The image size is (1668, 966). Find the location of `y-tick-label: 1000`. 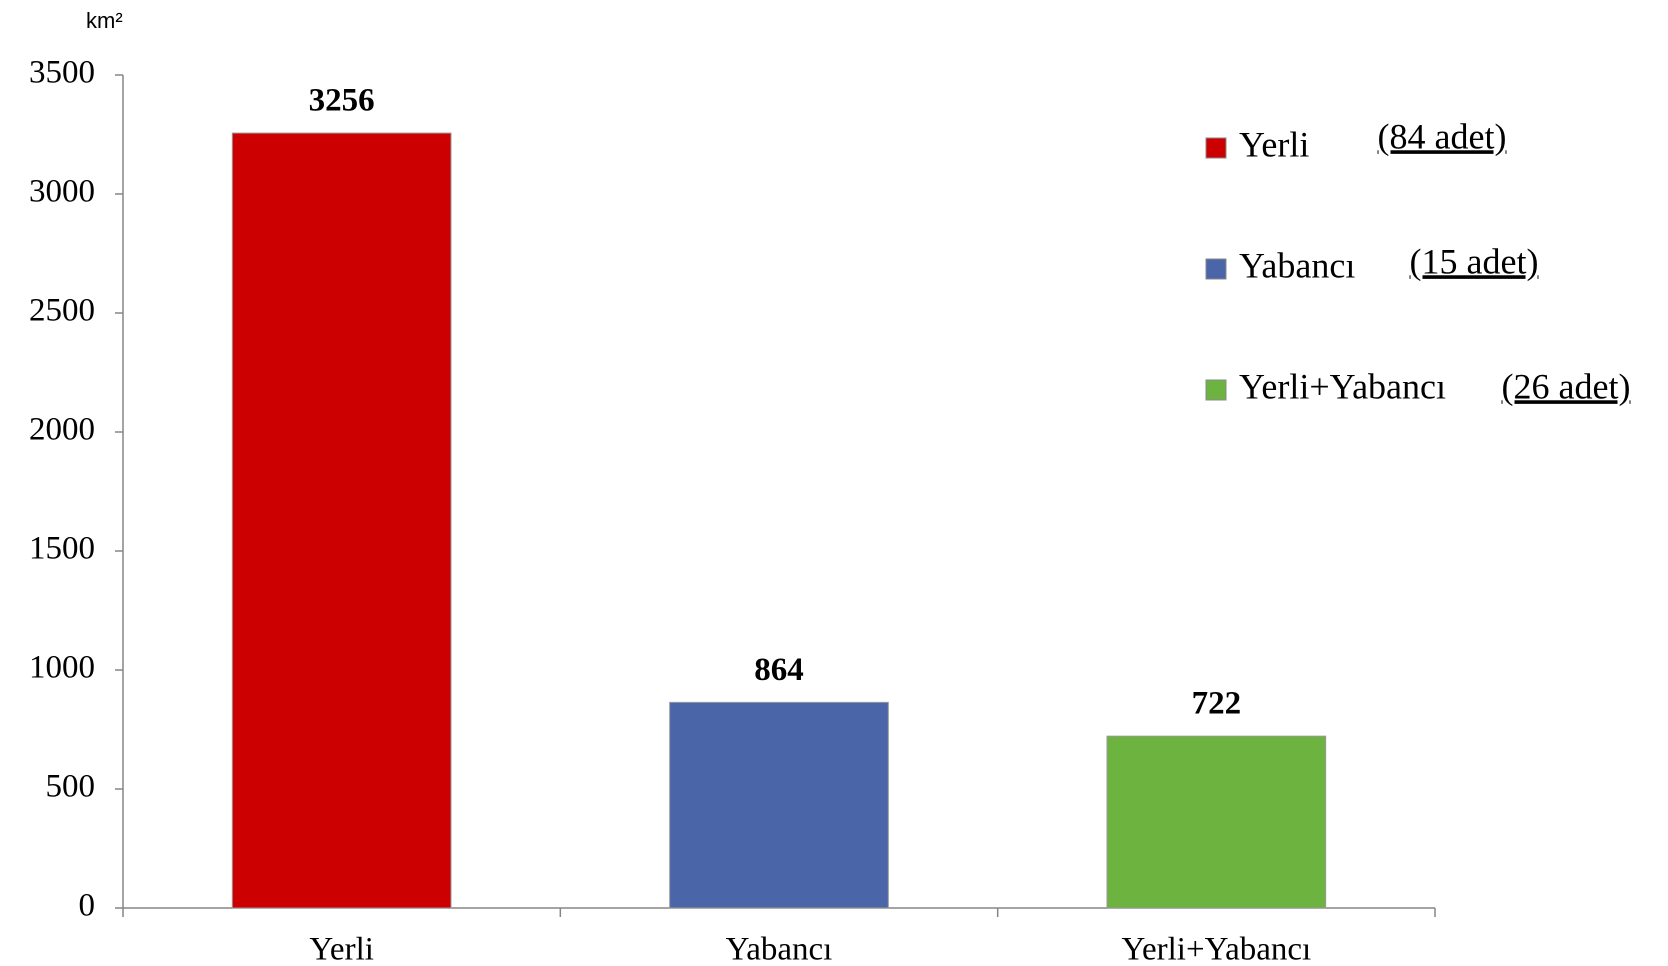

y-tick-label: 1000 is located at coordinates (62, 668).